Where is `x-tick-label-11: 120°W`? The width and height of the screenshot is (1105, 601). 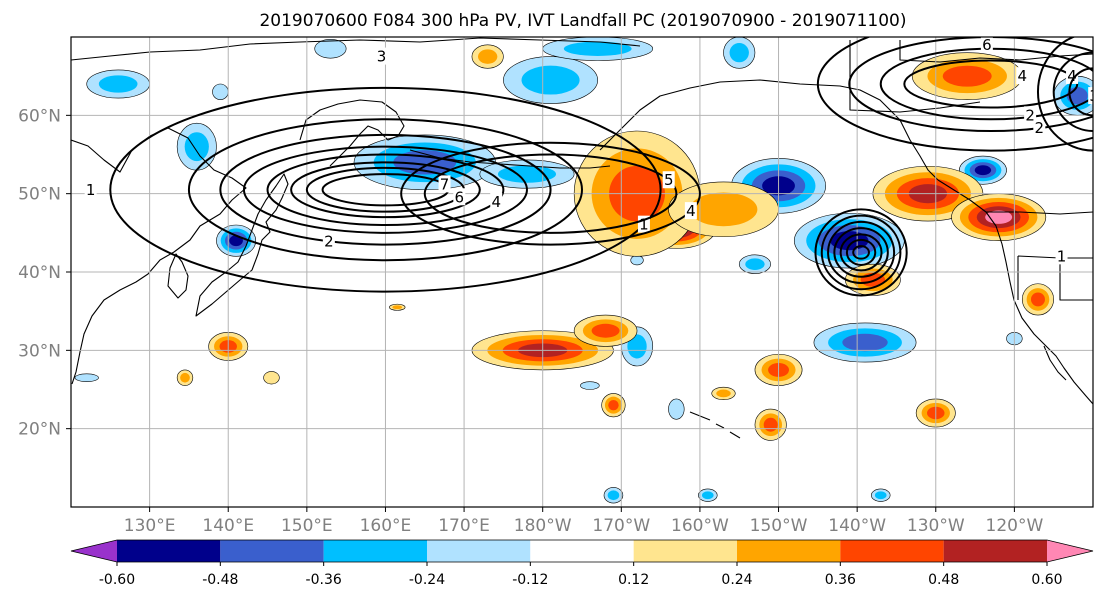 x-tick-label-11: 120°W is located at coordinates (1015, 526).